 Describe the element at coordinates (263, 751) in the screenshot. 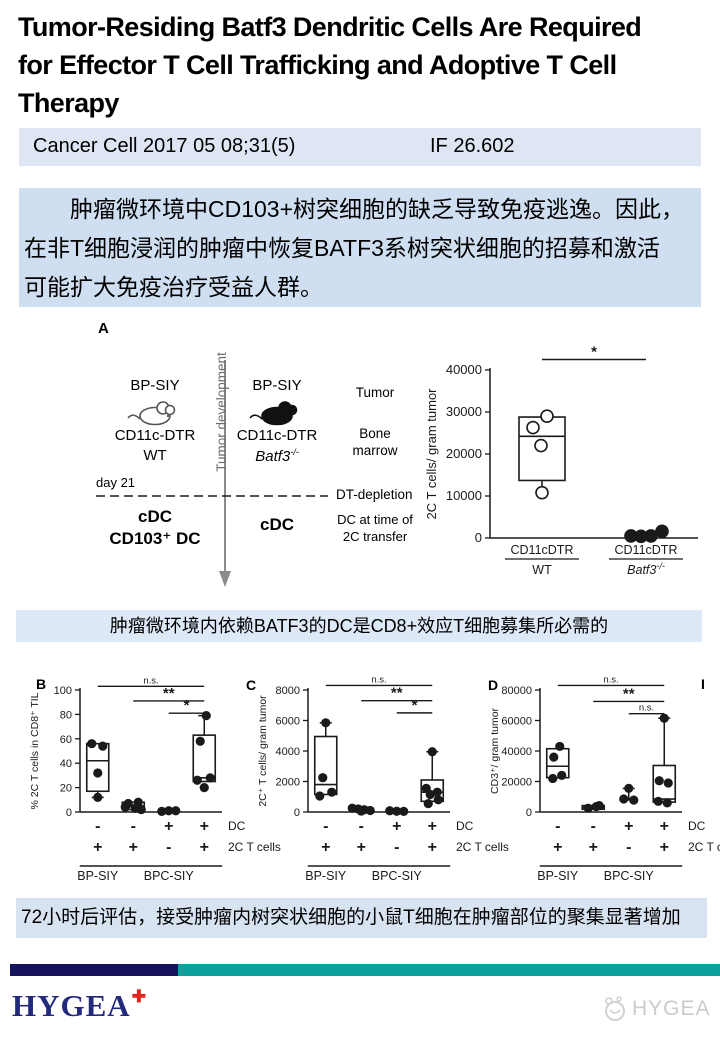

I see `svg-text: 2C⁺ T cells/ gram tumor` at that location.